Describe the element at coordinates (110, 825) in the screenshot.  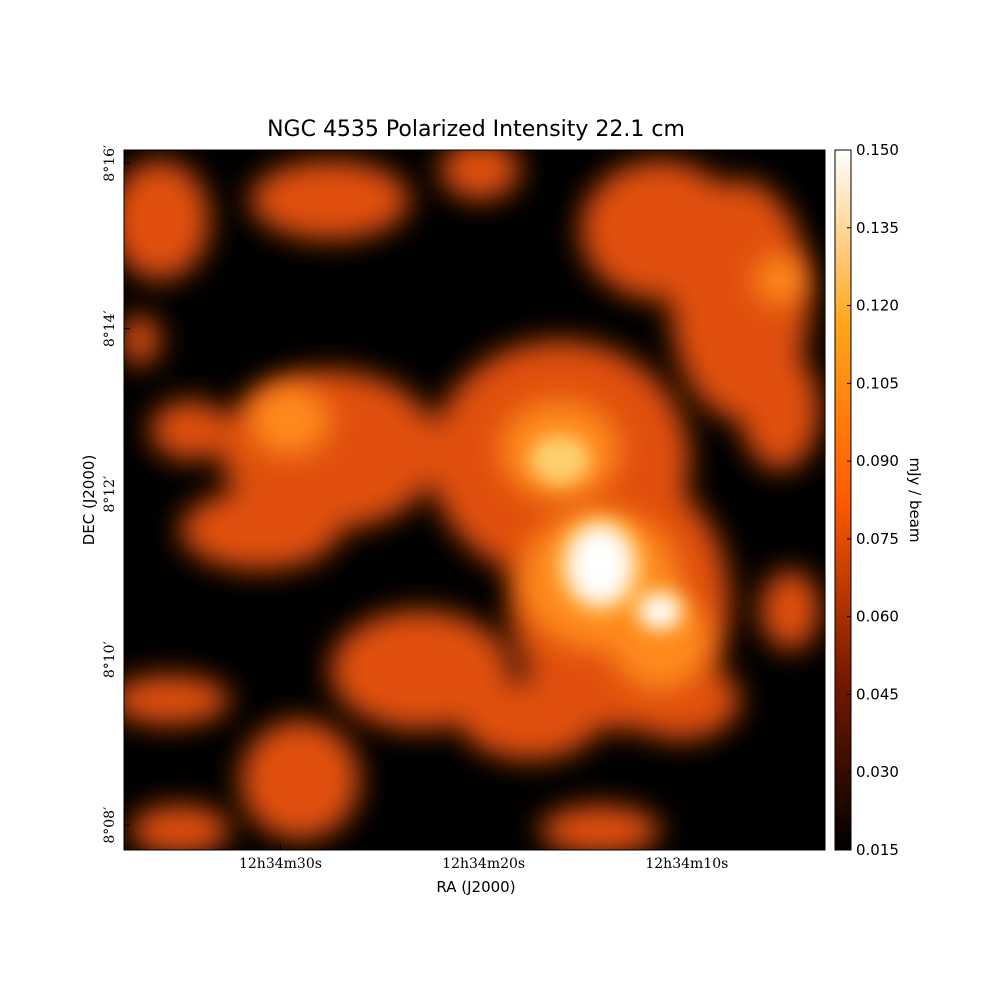
I see `y-tick-label: 8°08′` at that location.